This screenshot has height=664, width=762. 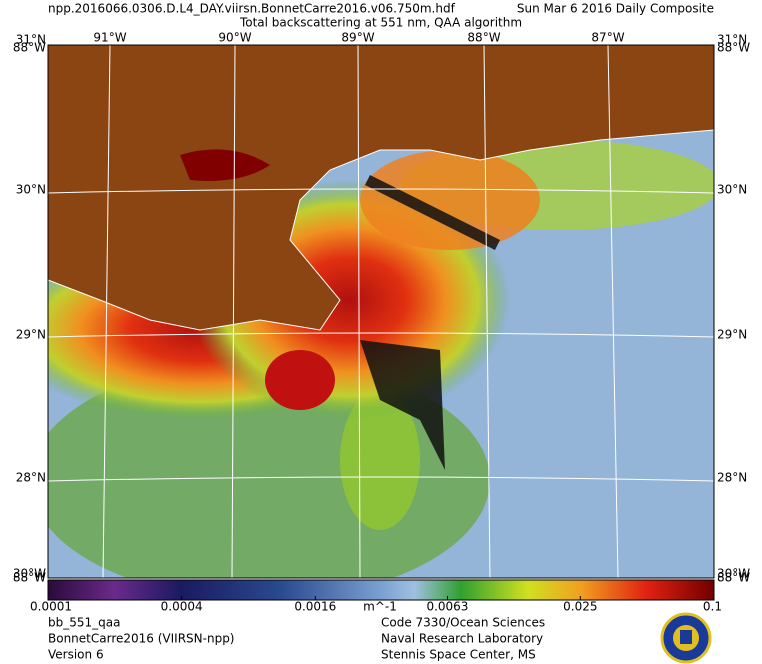 I want to click on footer-left: bb_551_qaa, so click(x=84, y=623).